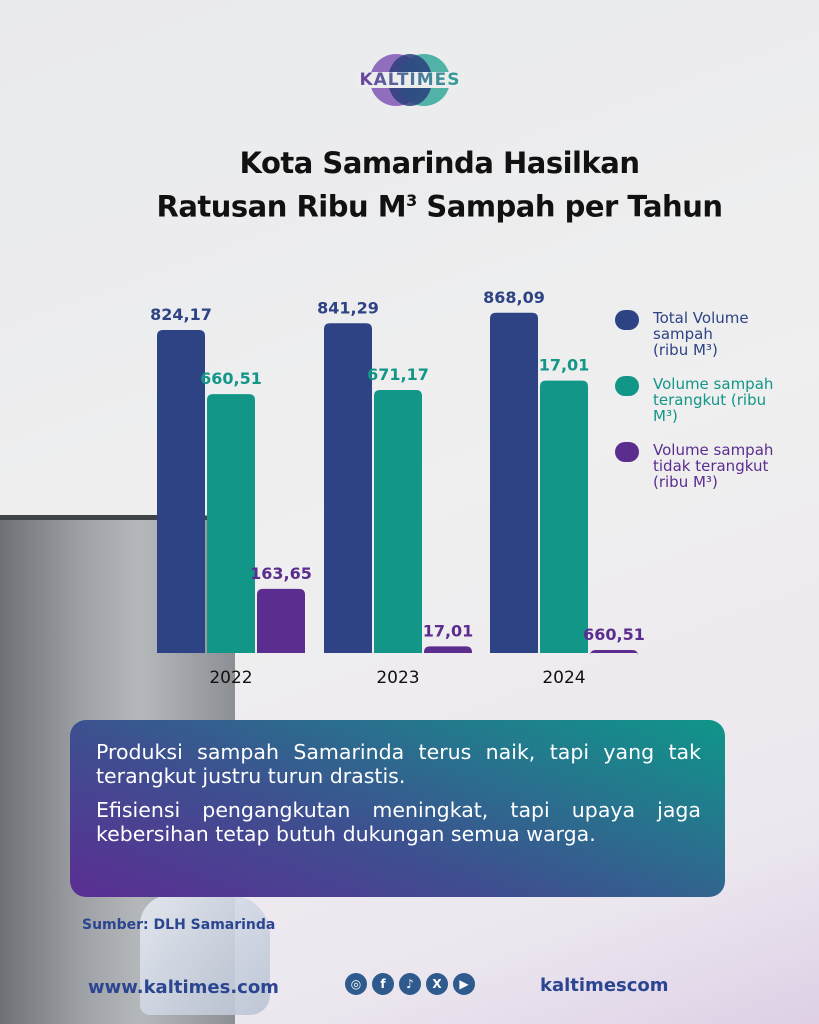 The width and height of the screenshot is (819, 1024). Describe the element at coordinates (179, 925) in the screenshot. I see `source-text: Sumber: DLH Samarinda` at that location.